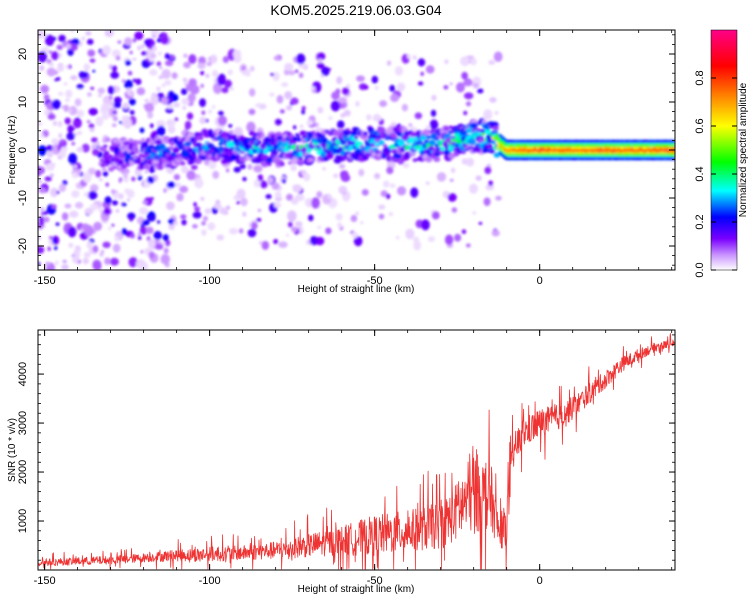 The width and height of the screenshot is (750, 600). Describe the element at coordinates (700, 269) in the screenshot. I see `colorbar-tick-label: 0.0` at that location.